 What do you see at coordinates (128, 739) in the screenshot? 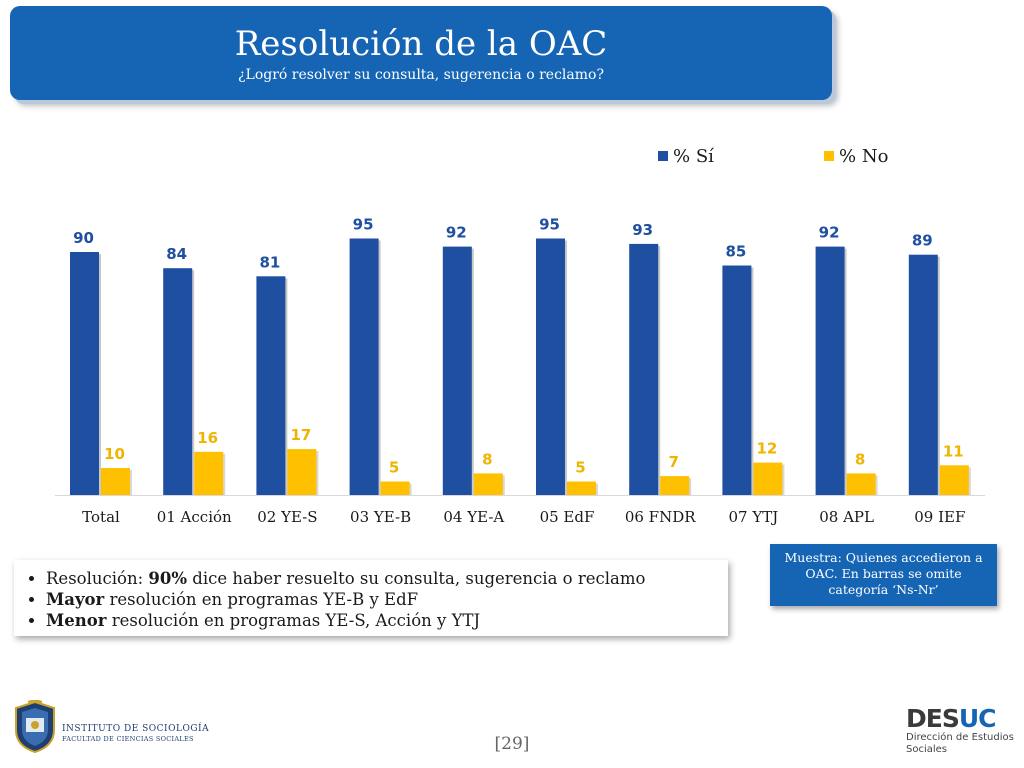
I see `faculty-name: FACULTAD DE CIENCIAS SOCIALES` at bounding box center [128, 739].